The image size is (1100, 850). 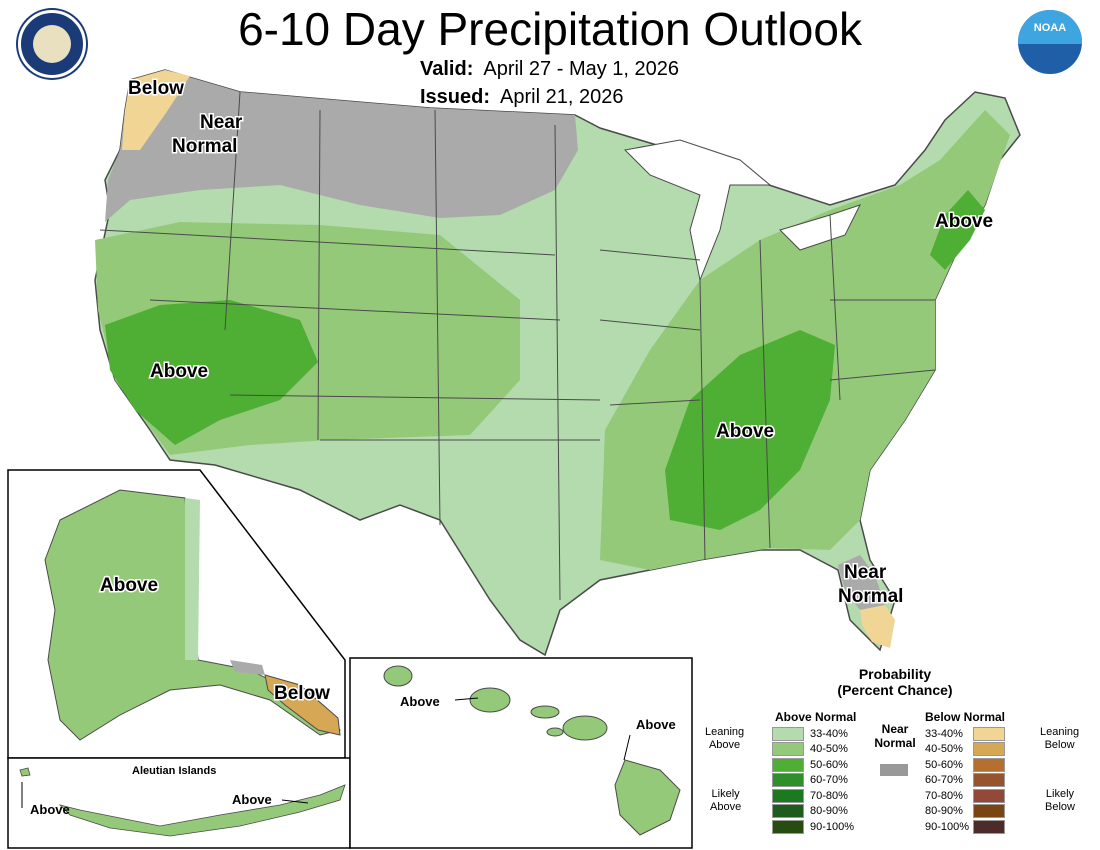 I want to click on hawaii-inset, so click(x=521, y=753).